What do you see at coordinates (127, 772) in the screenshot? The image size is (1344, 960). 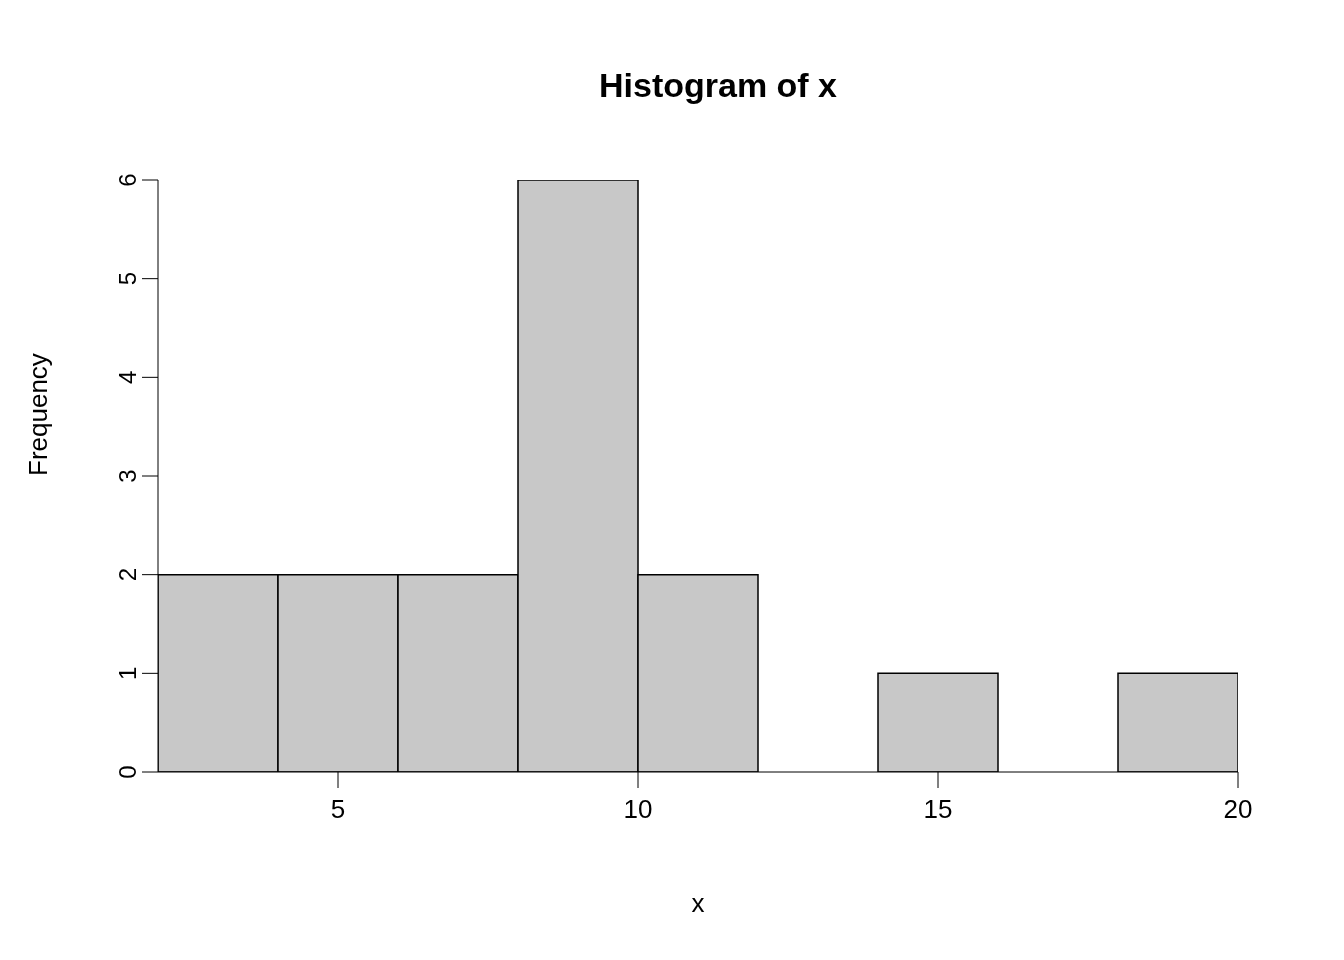 I see `y-tick-label: 0` at bounding box center [127, 772].